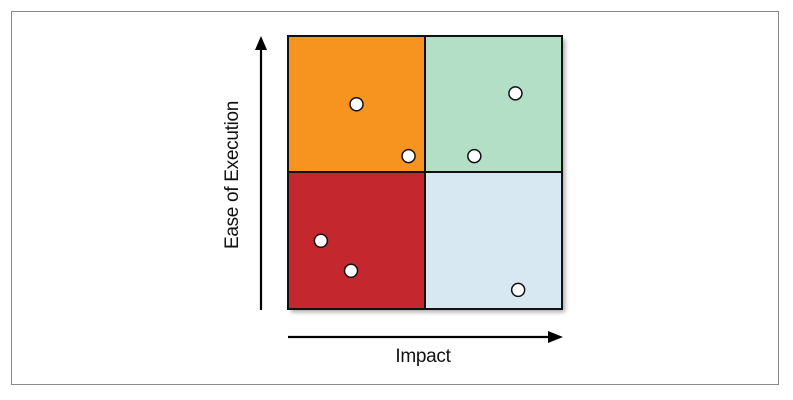 The width and height of the screenshot is (793, 400). What do you see at coordinates (356, 240) in the screenshot?
I see `quadrant-bottom-left` at bounding box center [356, 240].